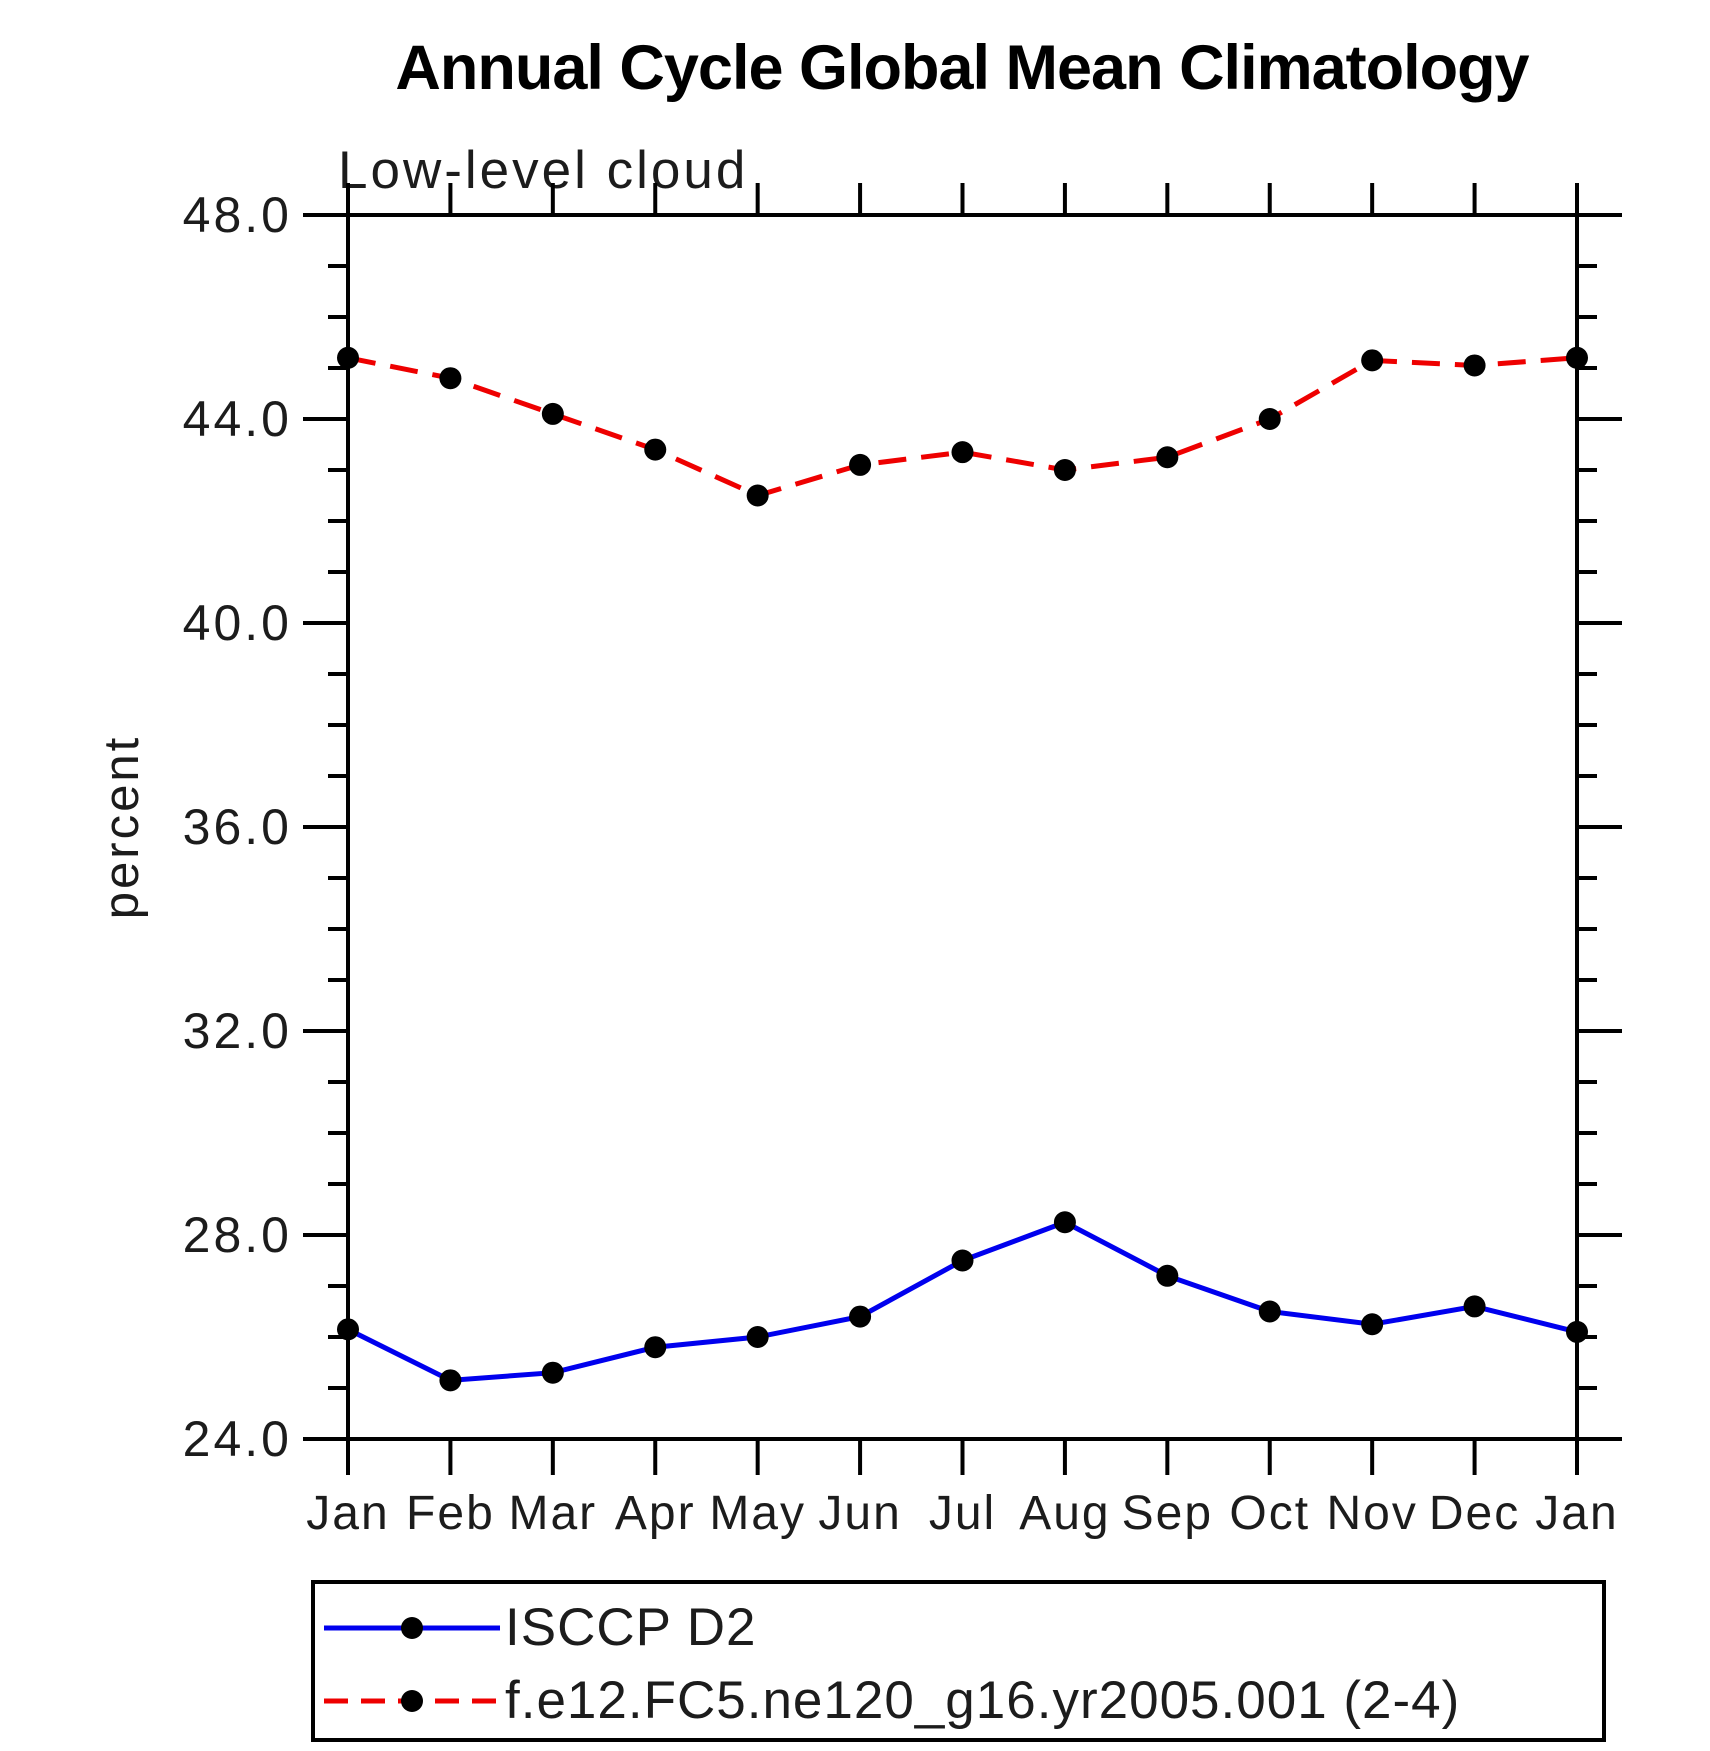  What do you see at coordinates (543, 170) in the screenshot?
I see `chart-subtitle: Low-level cloud` at bounding box center [543, 170].